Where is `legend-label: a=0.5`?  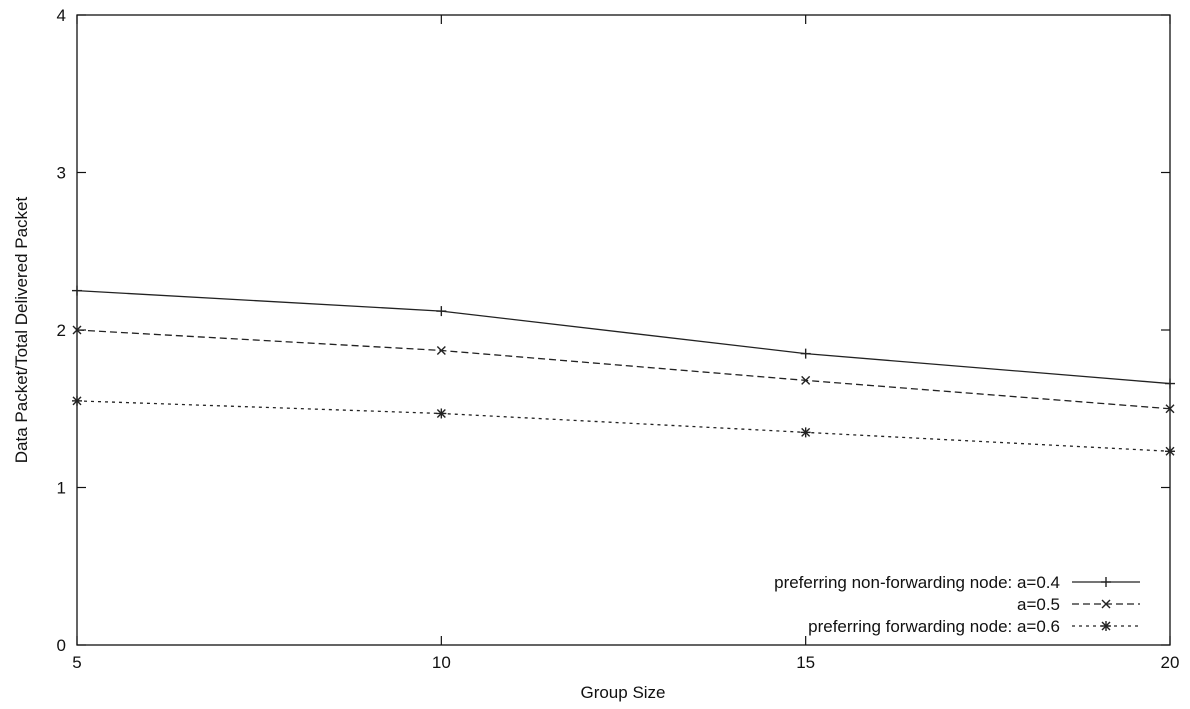 legend-label: a=0.5 is located at coordinates (1038, 604).